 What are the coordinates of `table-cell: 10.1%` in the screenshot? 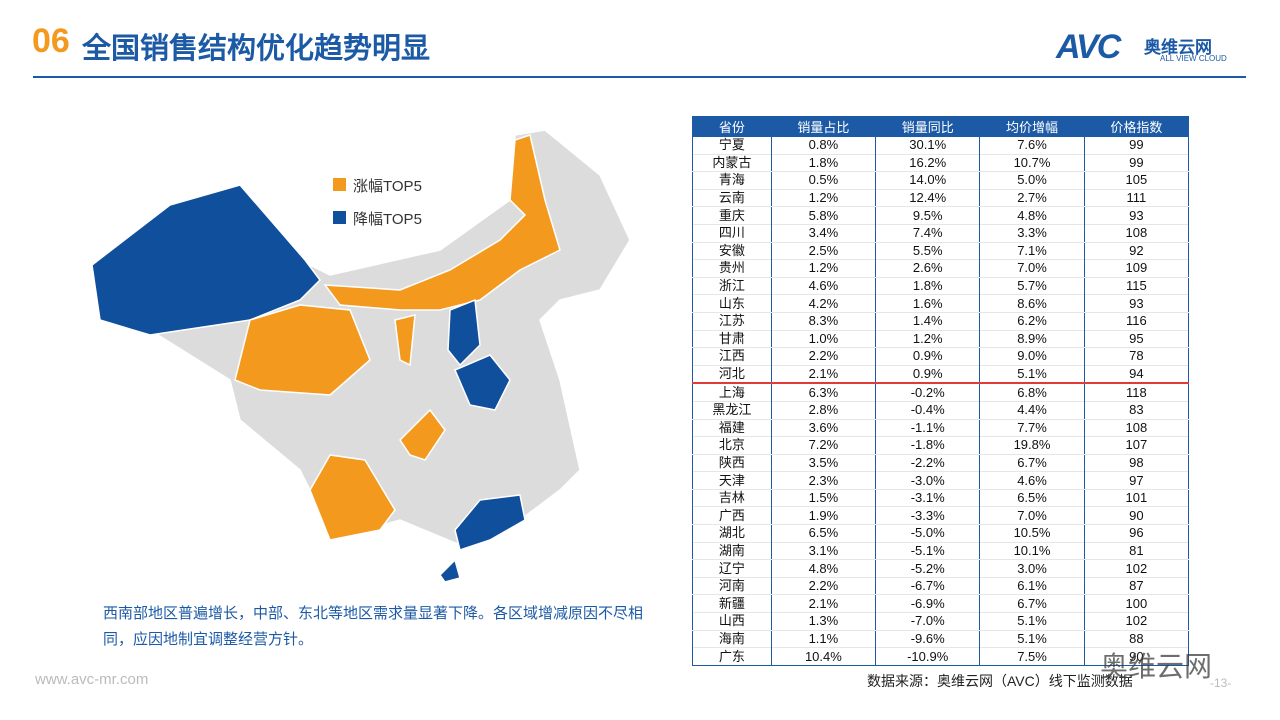 It's located at (1032, 551).